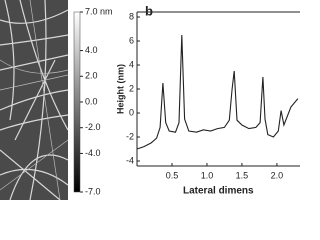 The width and height of the screenshot is (320, 240). What do you see at coordinates (120, 89) in the screenshot?
I see `y-axis-title: Height (nm)` at bounding box center [120, 89].